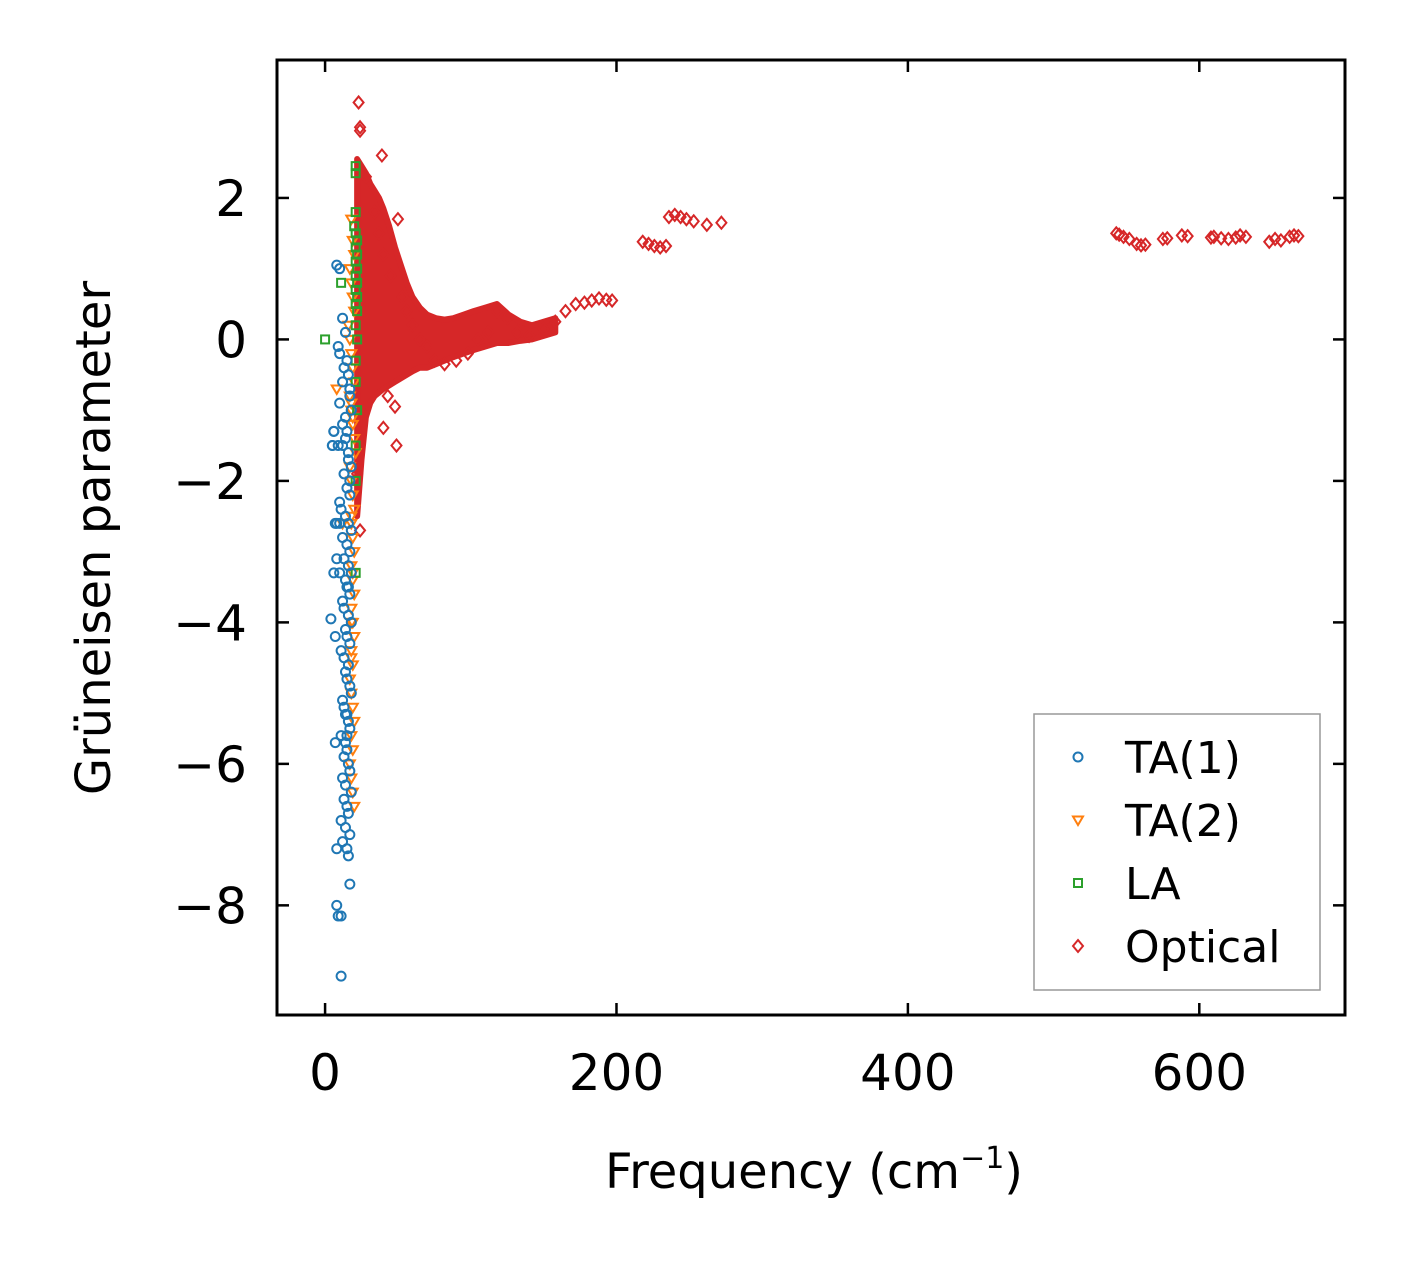  What do you see at coordinates (1078, 946) in the screenshot?
I see `legend-marker-optical` at bounding box center [1078, 946].